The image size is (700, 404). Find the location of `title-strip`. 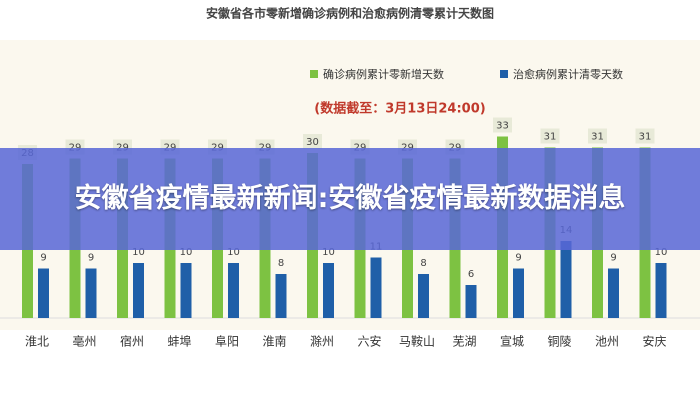

title-strip is located at coordinates (350, 20).